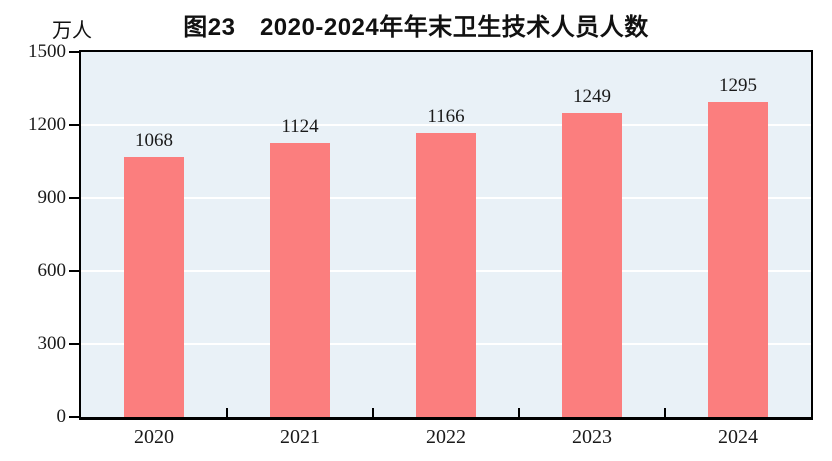 Image resolution: width=832 pixels, height=461 pixels. What do you see at coordinates (738, 85) in the screenshot?
I see `bar-value-label-2024: 1295` at bounding box center [738, 85].